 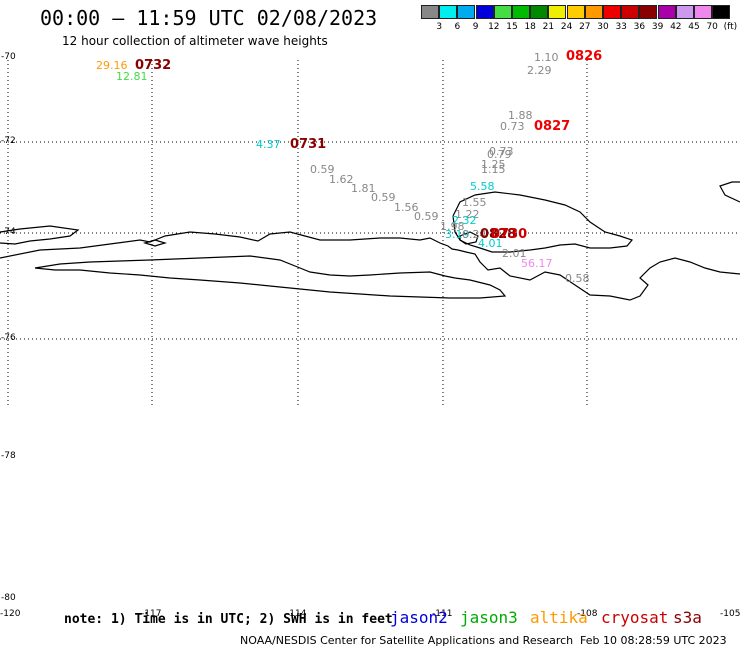 What do you see at coordinates (469, 238) in the screenshot?
I see `coast-island-small` at bounding box center [469, 238].